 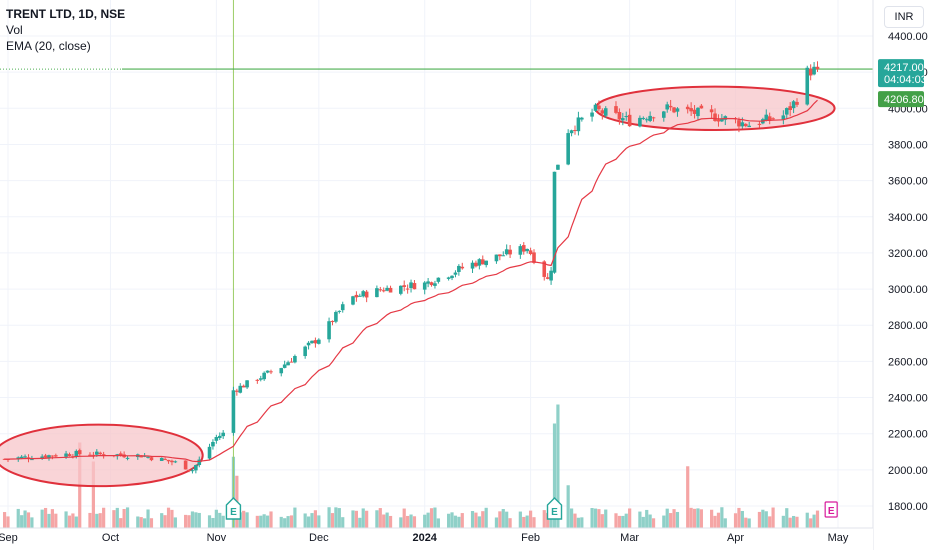 What do you see at coordinates (14, 30) in the screenshot?
I see `volume-indicator-label: Vol` at bounding box center [14, 30].